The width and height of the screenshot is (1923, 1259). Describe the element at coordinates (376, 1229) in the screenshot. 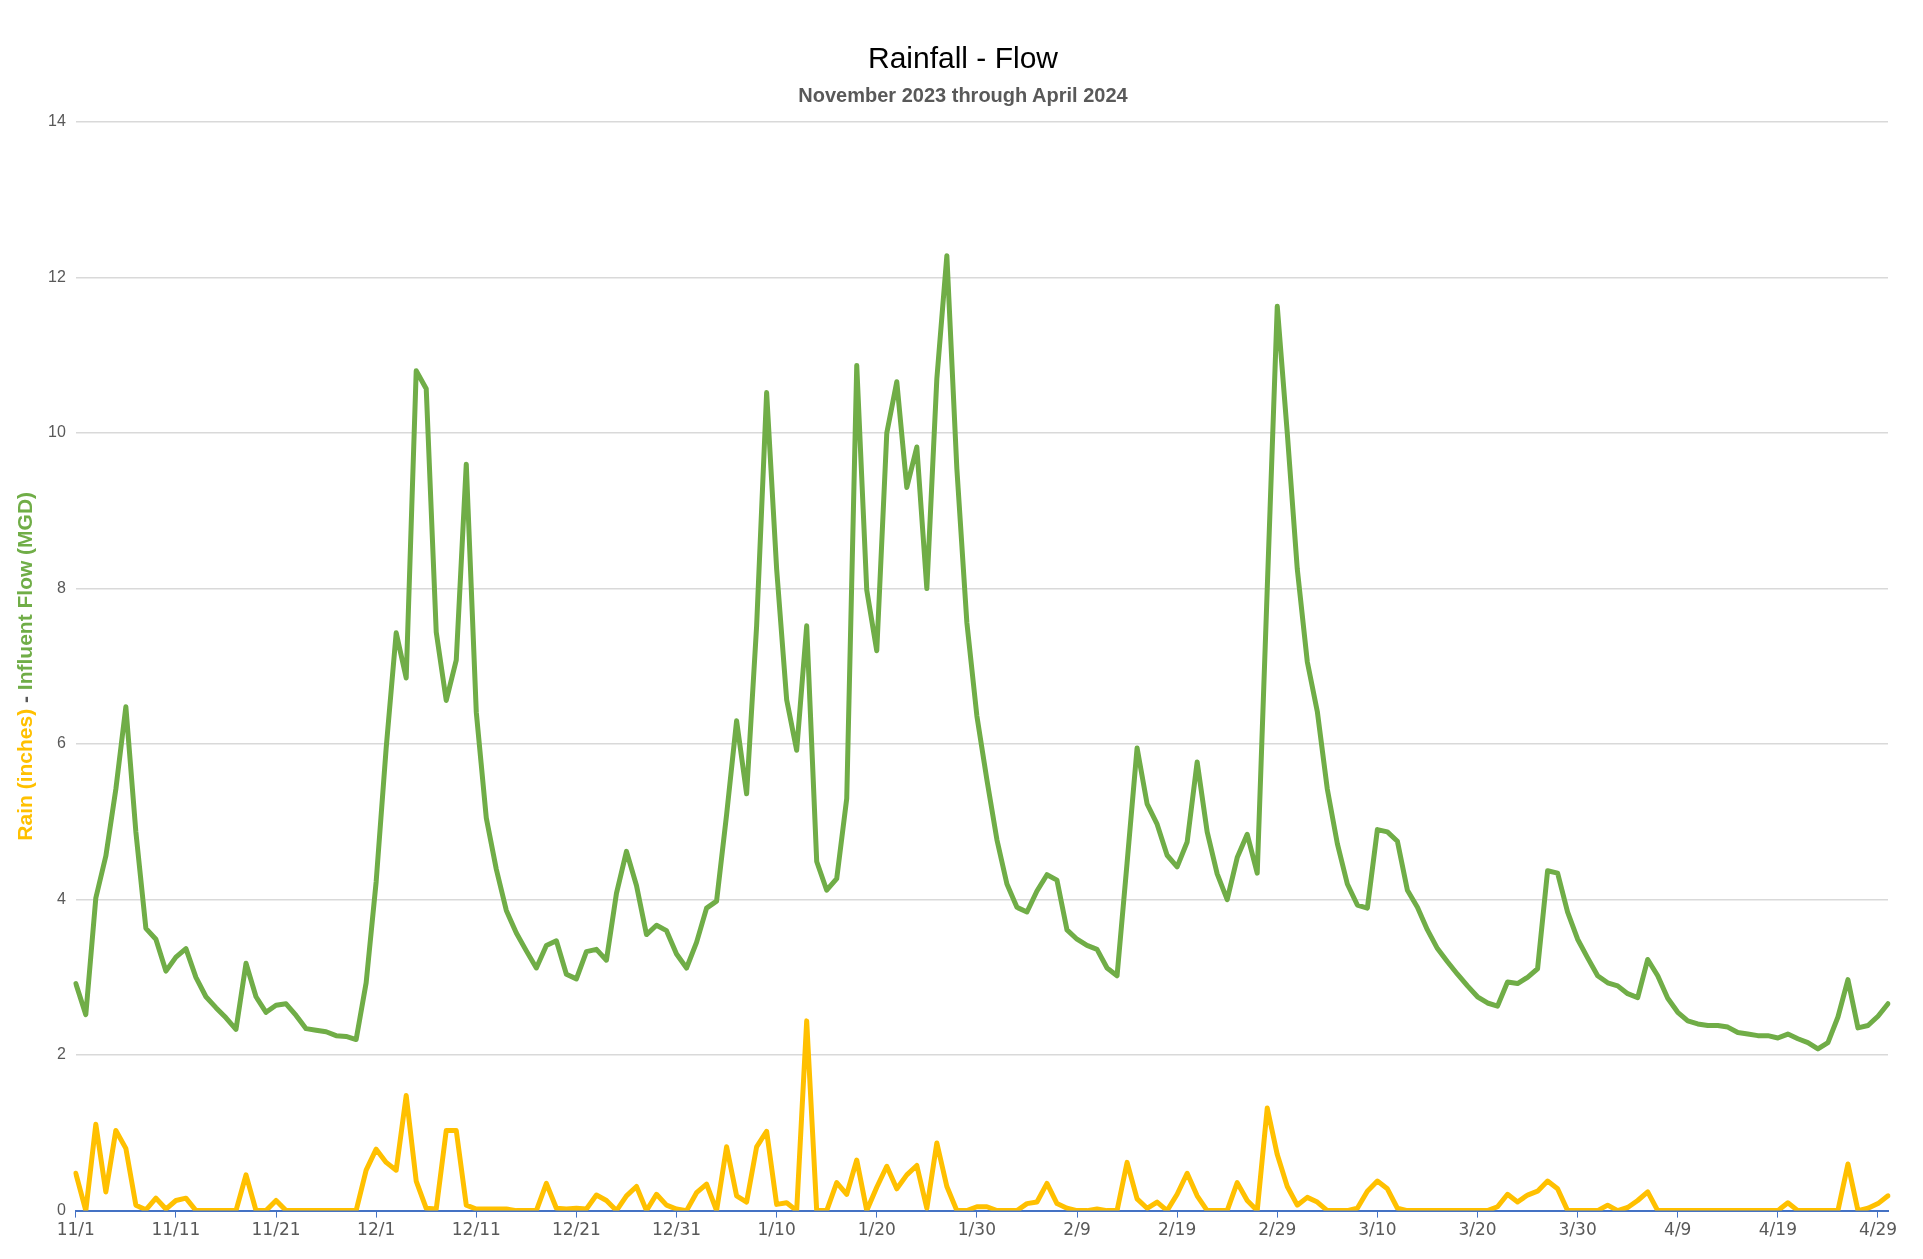

I see `x-tick-label: 12/1` at that location.